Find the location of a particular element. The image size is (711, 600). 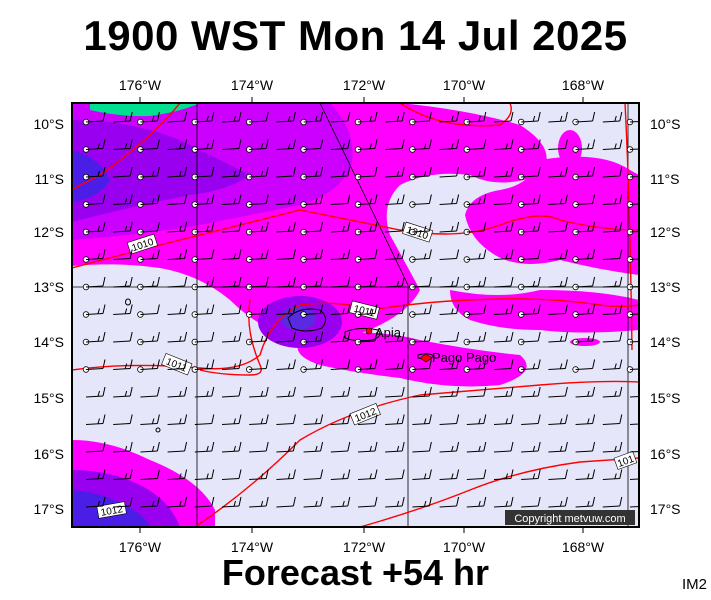

place-pago-pago: Pago Pago is located at coordinates (457, 357).